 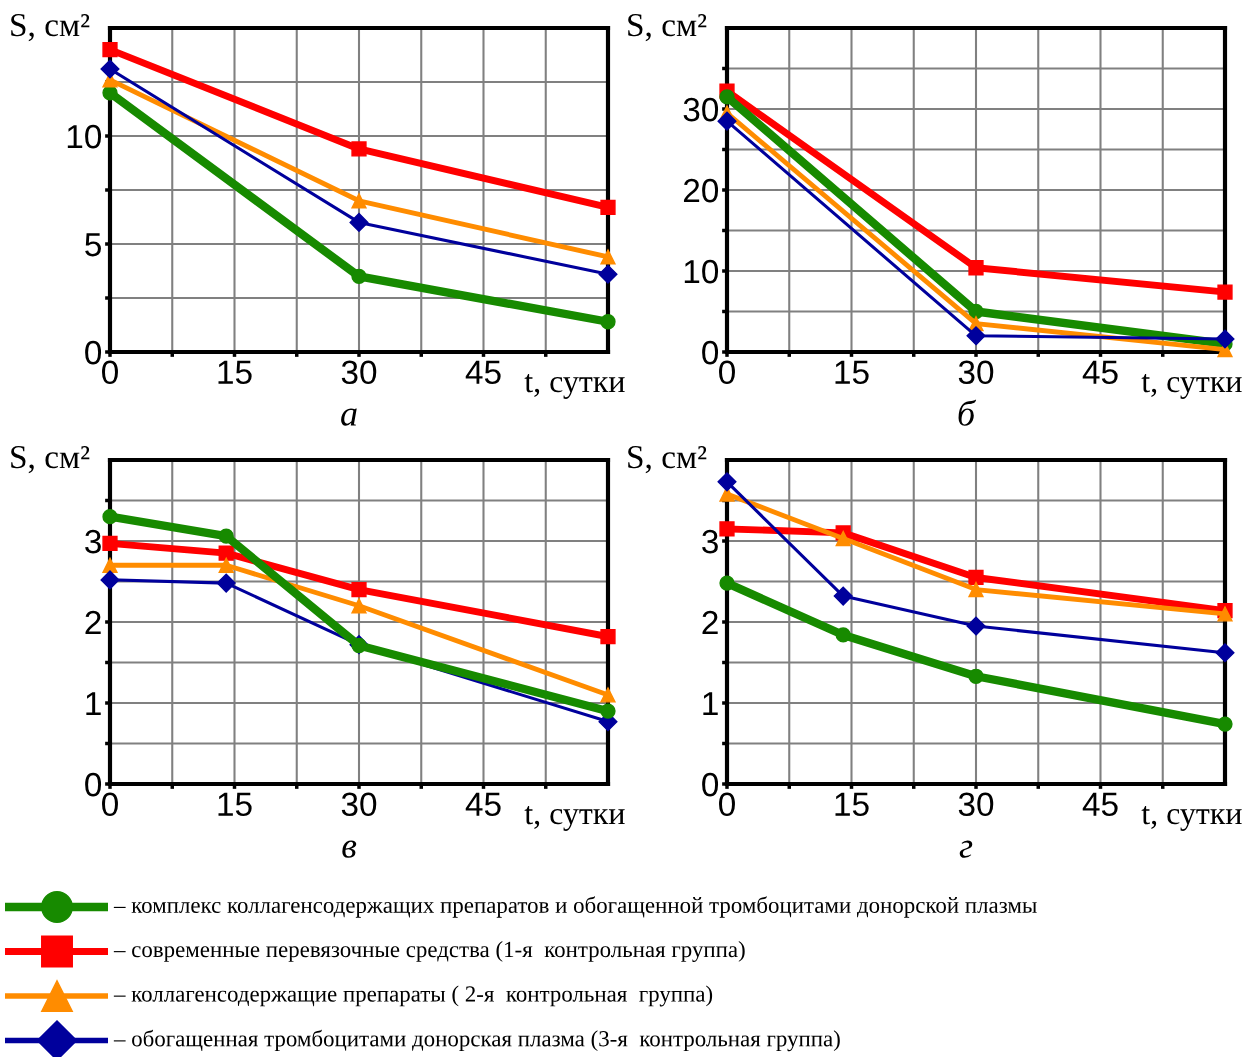 What do you see at coordinates (413, 996) in the screenshot?
I see `legend-label: – коллагенсодержащие препараты ( 2-я контрольная группа)` at bounding box center [413, 996].